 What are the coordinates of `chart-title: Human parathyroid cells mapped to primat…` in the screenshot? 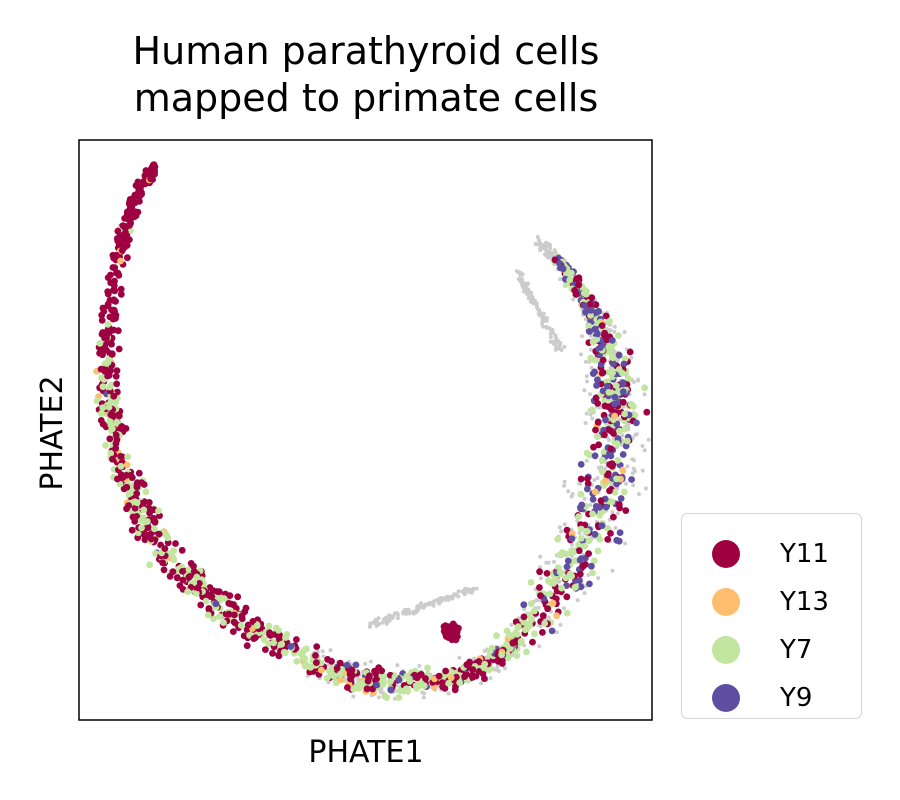 It's located at (366, 75).